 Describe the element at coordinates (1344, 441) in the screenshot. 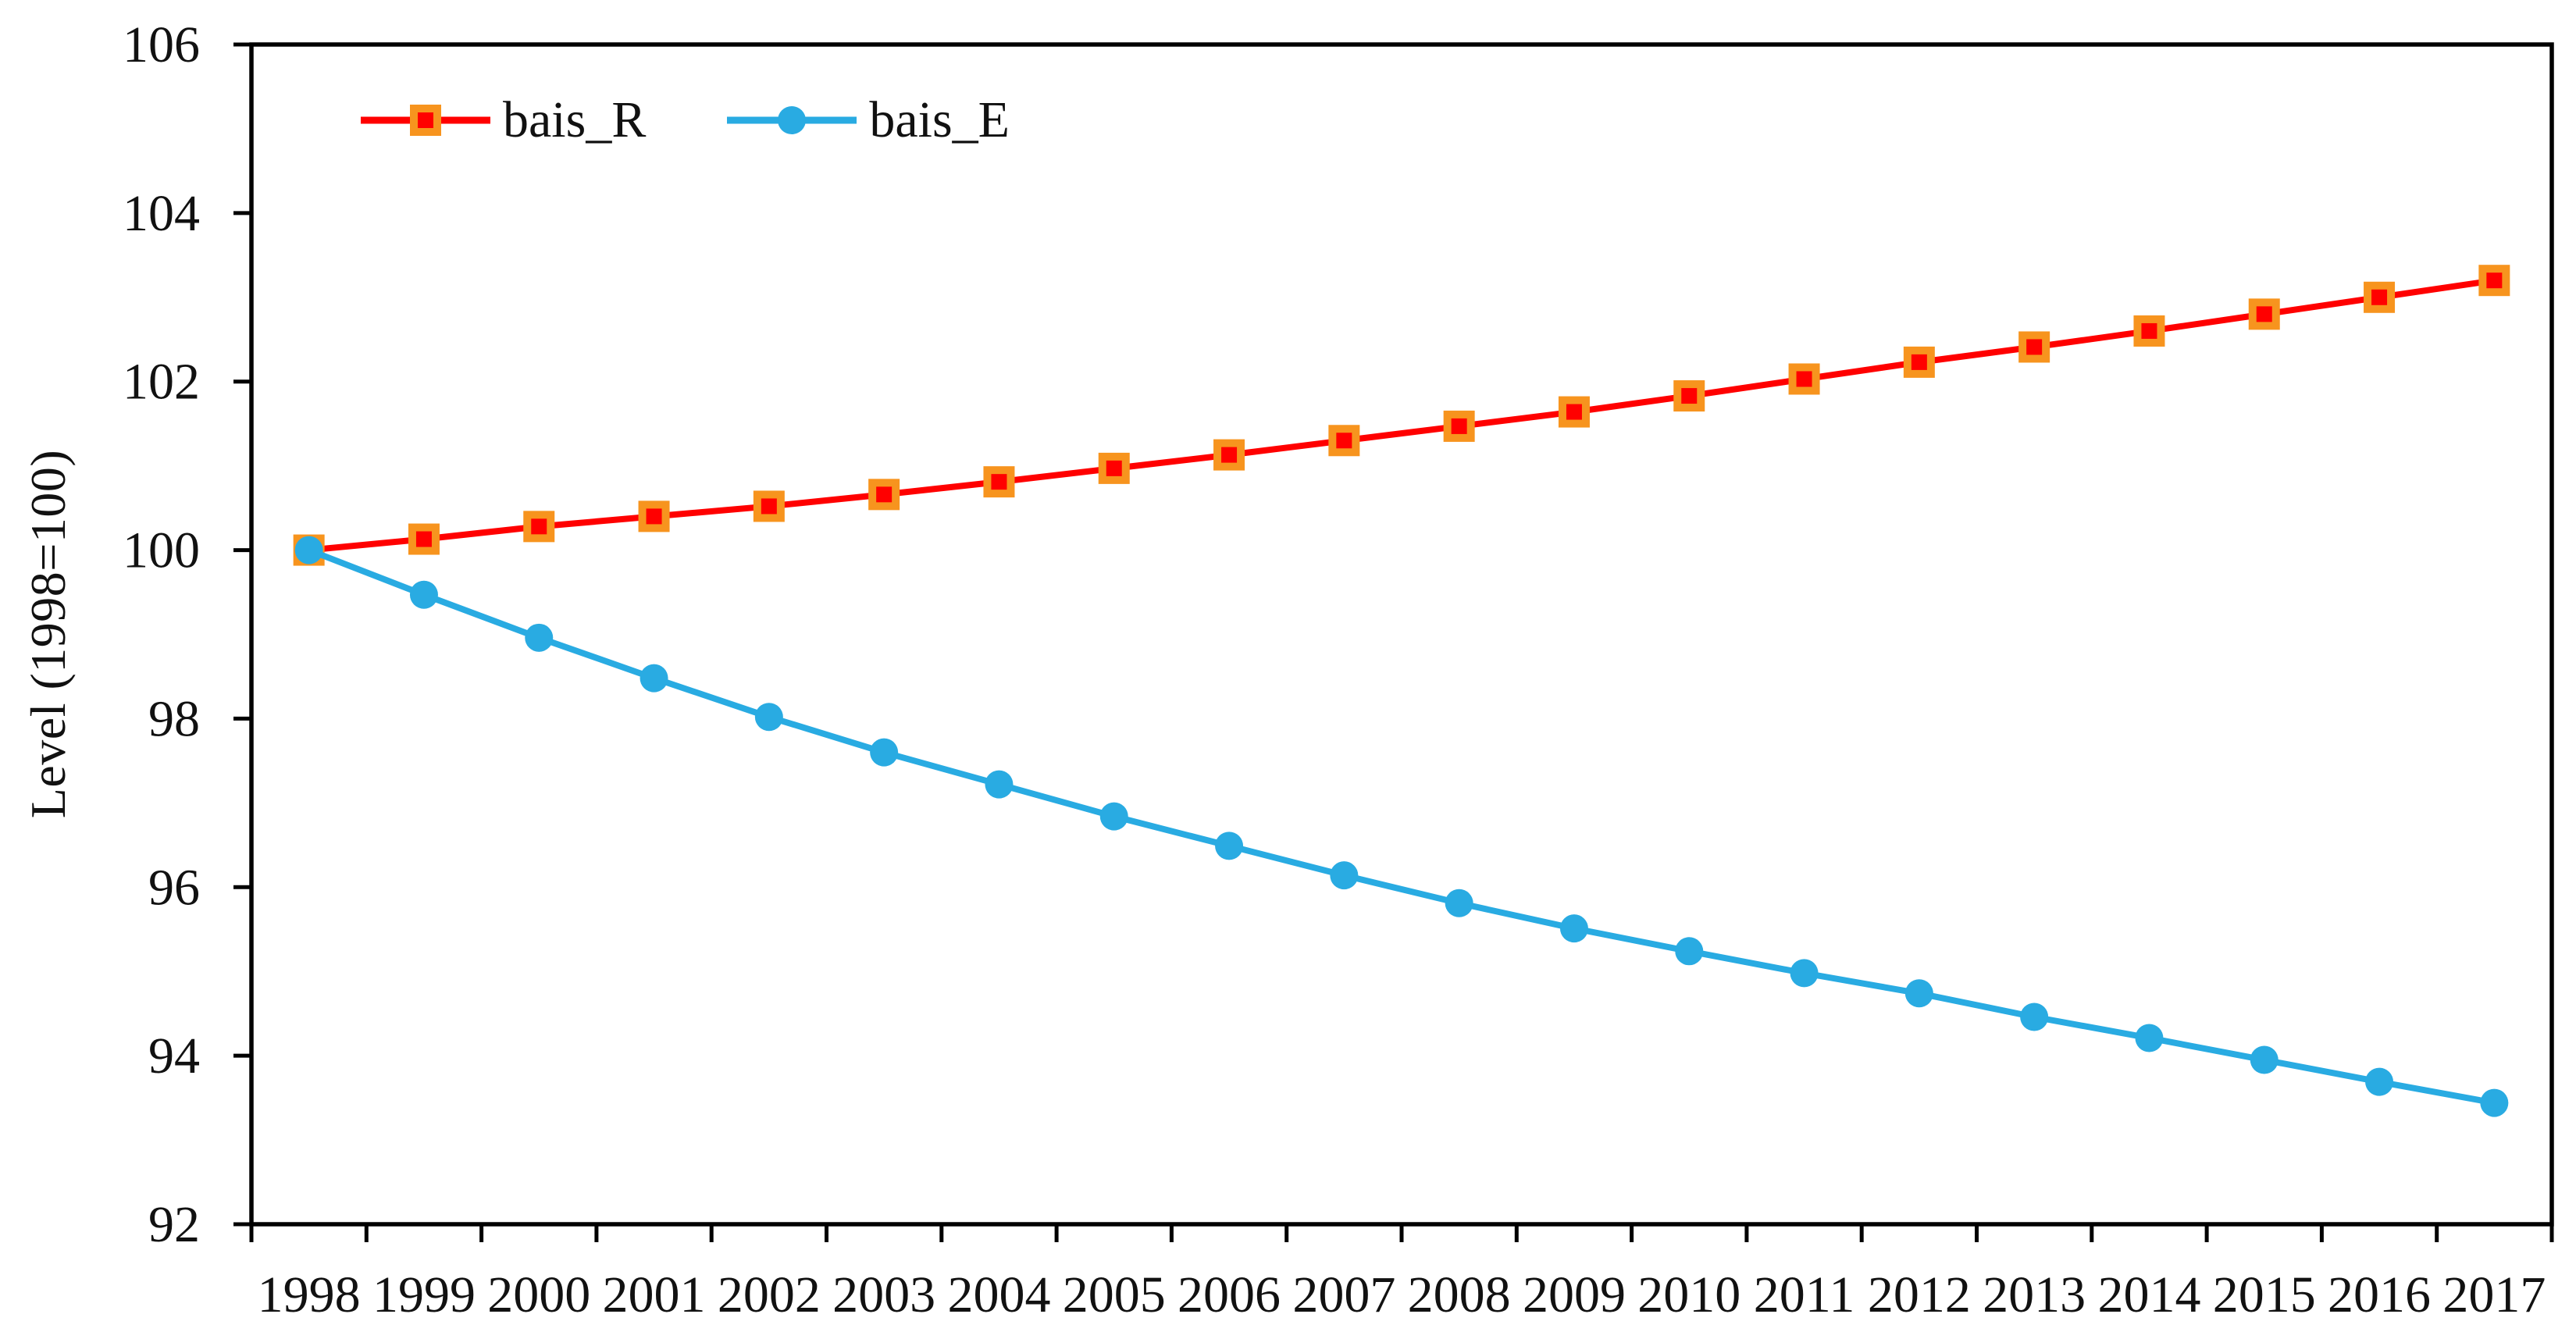

I see `data-point-bais_R-2007` at that location.